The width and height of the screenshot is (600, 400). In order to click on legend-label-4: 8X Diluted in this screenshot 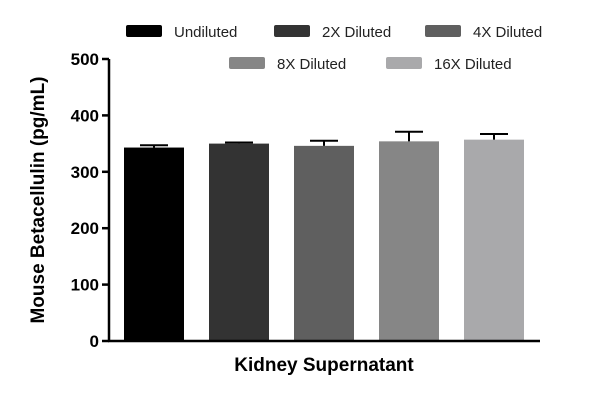, I will do `click(311, 64)`.